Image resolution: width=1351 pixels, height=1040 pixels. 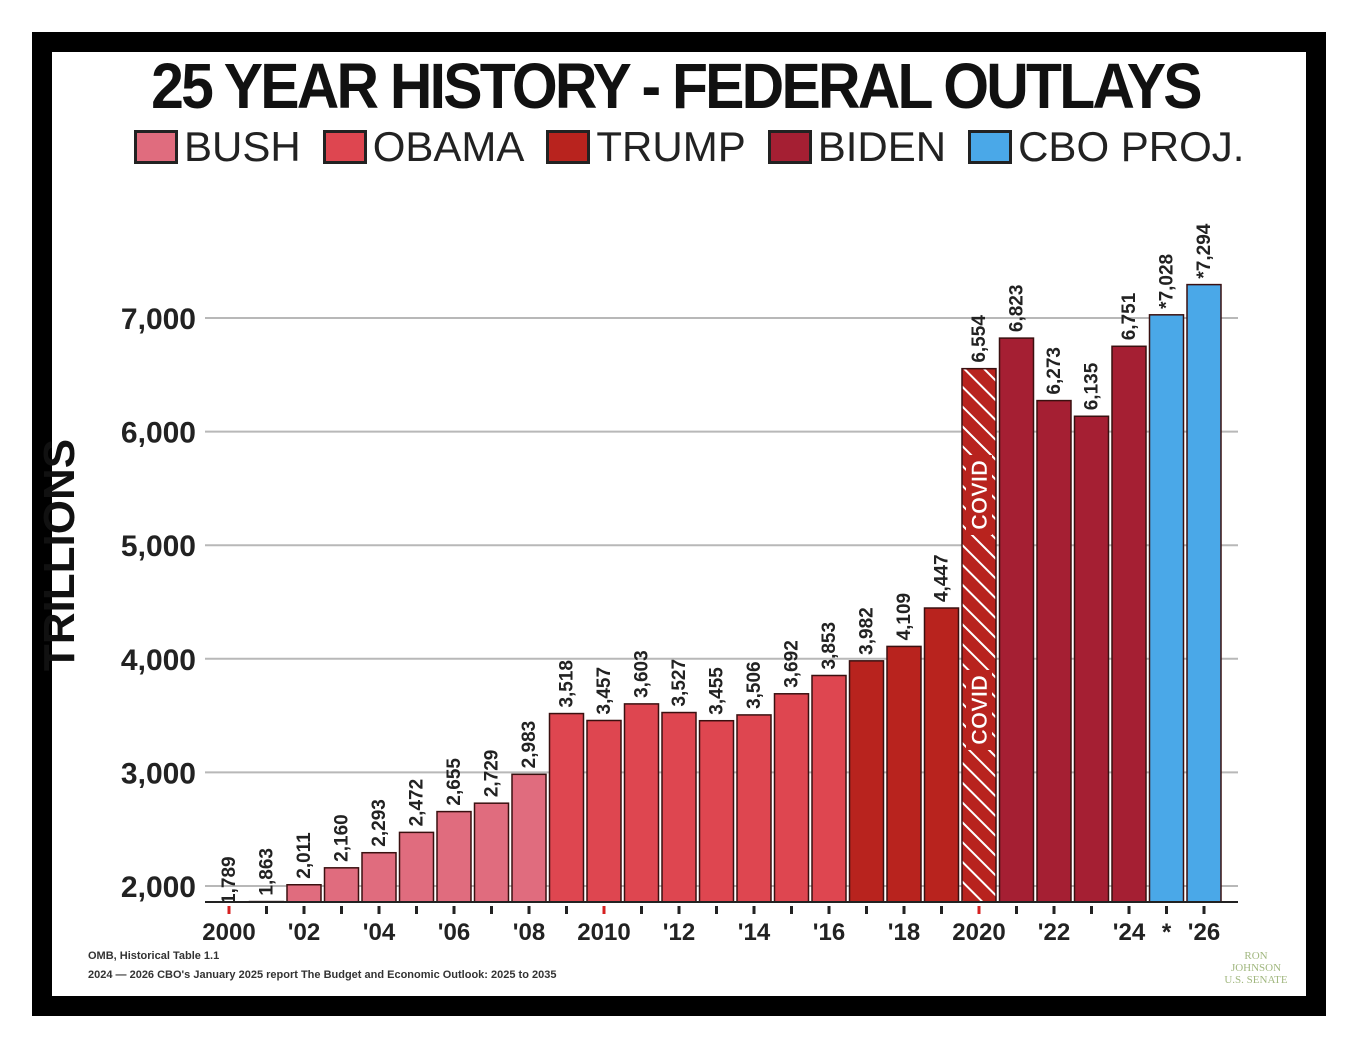 What do you see at coordinates (1092, 386) in the screenshot?
I see `bar-value-label: 6,135` at bounding box center [1092, 386].